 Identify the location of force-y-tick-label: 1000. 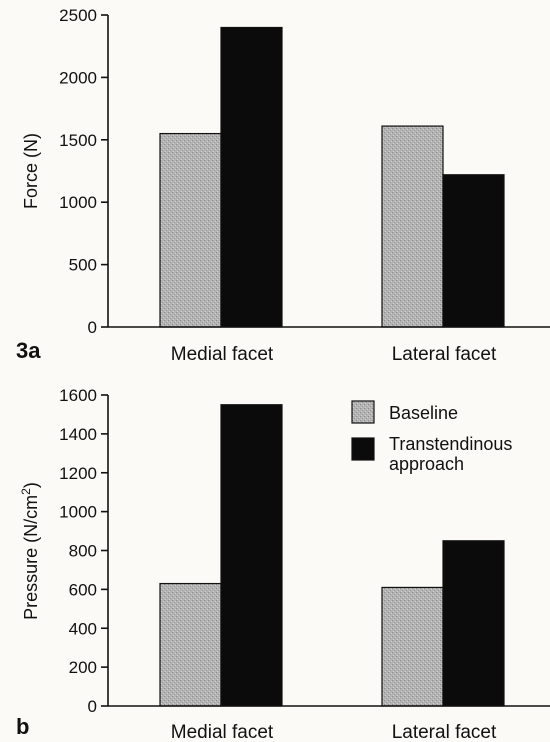
(78, 202).